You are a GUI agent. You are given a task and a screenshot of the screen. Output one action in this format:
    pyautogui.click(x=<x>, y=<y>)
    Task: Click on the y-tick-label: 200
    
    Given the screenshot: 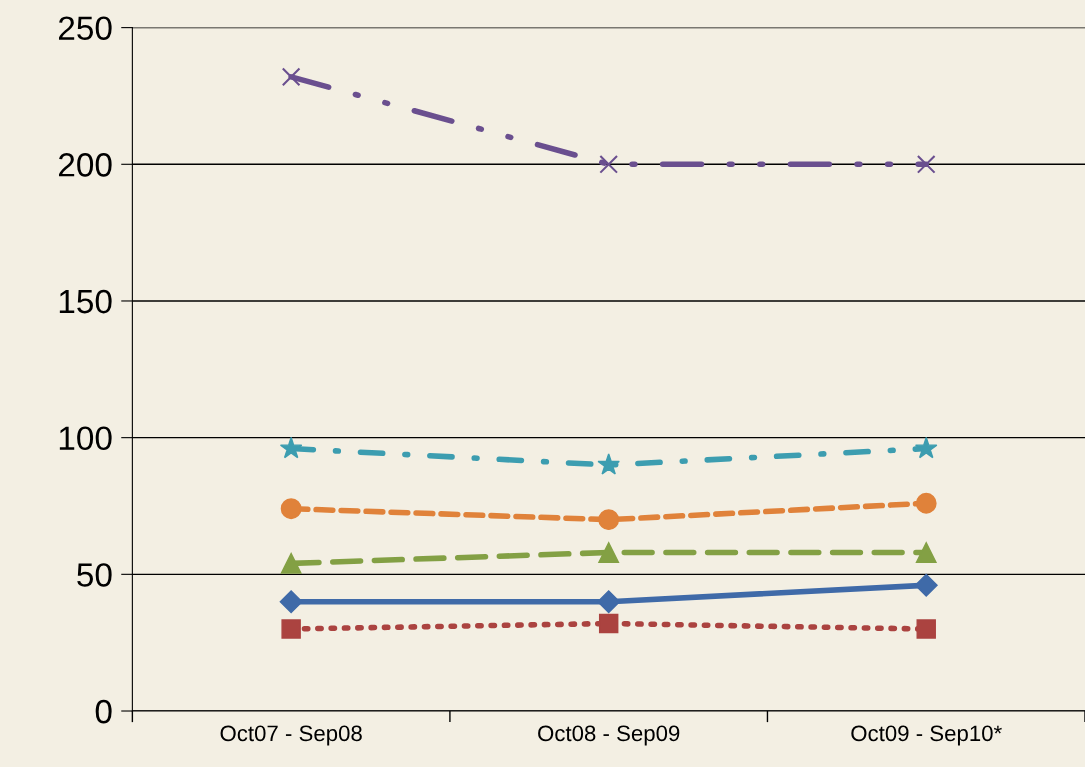 What is the action you would take?
    pyautogui.click(x=85, y=165)
    